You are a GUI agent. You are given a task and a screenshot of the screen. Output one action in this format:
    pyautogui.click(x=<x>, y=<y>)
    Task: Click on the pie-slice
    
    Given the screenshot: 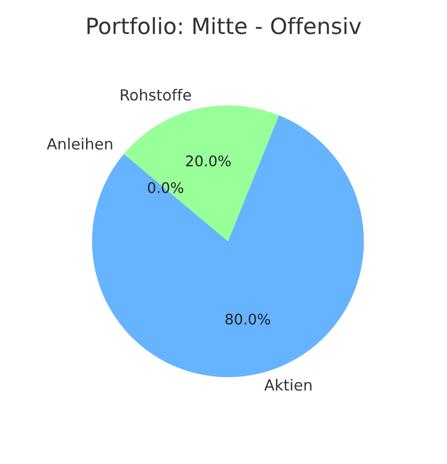 What is the action you would take?
    pyautogui.click(x=201, y=173)
    